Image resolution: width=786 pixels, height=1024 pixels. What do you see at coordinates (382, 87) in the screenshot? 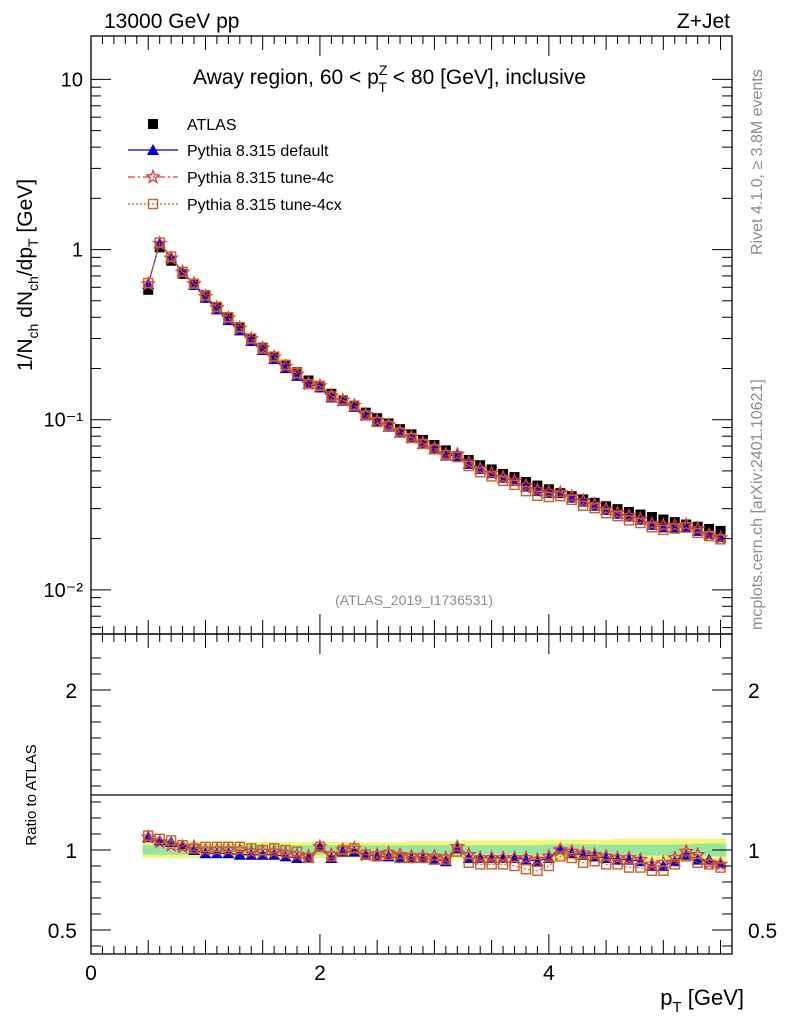
I see `title-sub: T` at bounding box center [382, 87].